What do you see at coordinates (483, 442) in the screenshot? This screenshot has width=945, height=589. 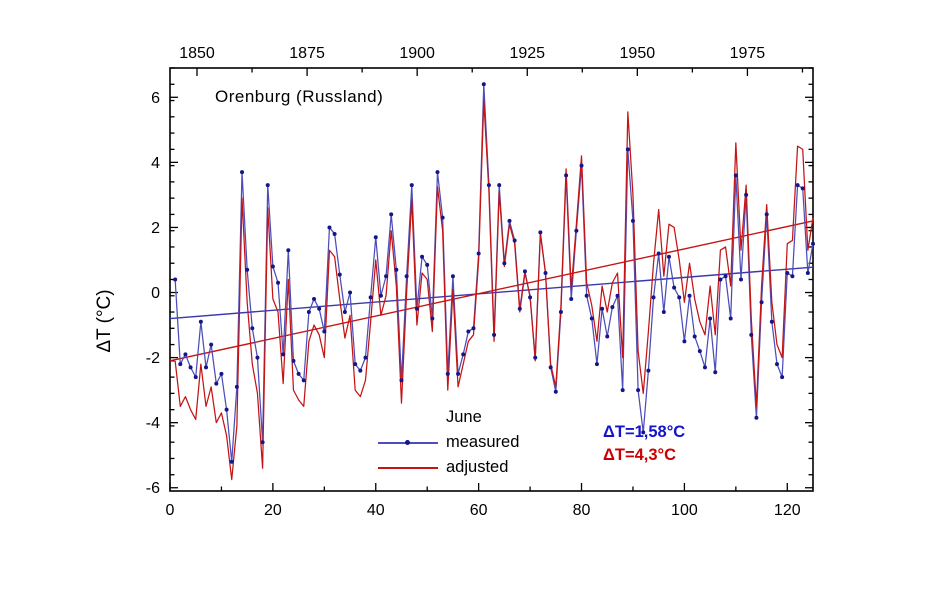 I see `legend-label-measured: measured` at bounding box center [483, 442].